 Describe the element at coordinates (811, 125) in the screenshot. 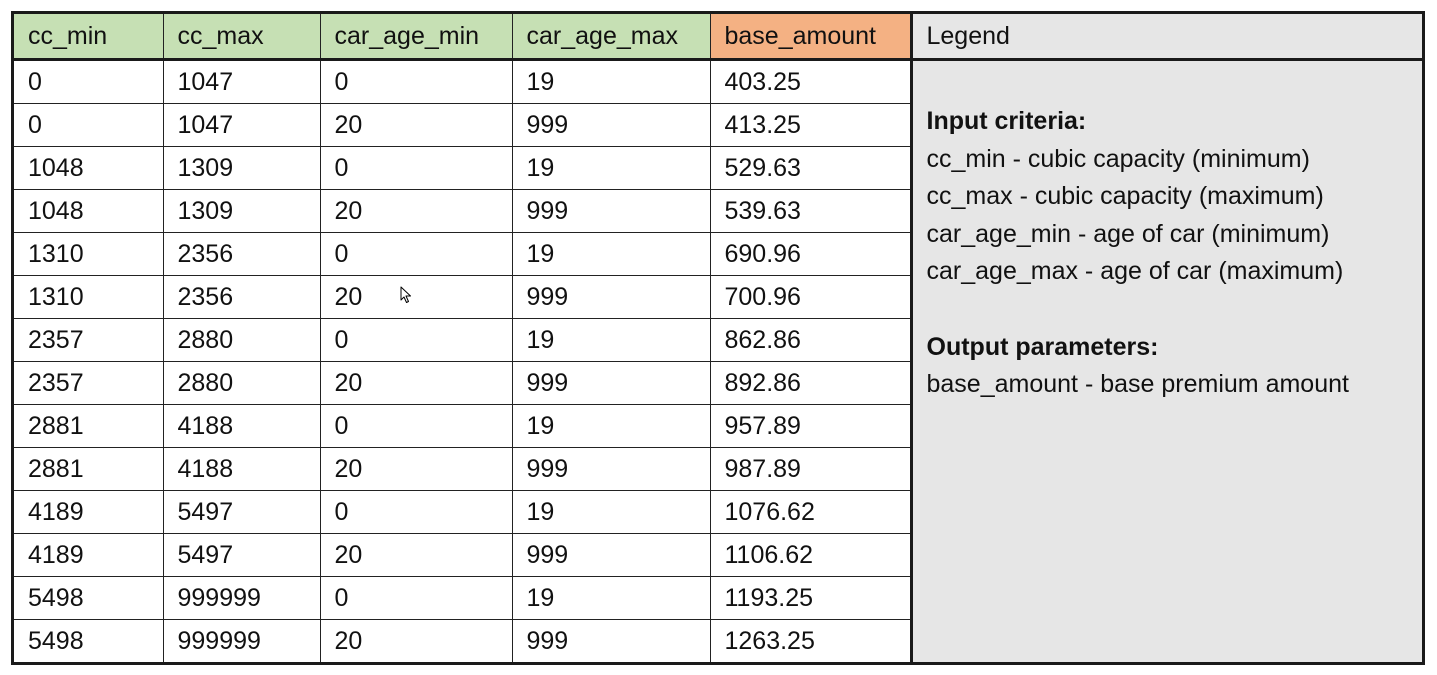

I see `cell-base-amount: 413.25` at that location.